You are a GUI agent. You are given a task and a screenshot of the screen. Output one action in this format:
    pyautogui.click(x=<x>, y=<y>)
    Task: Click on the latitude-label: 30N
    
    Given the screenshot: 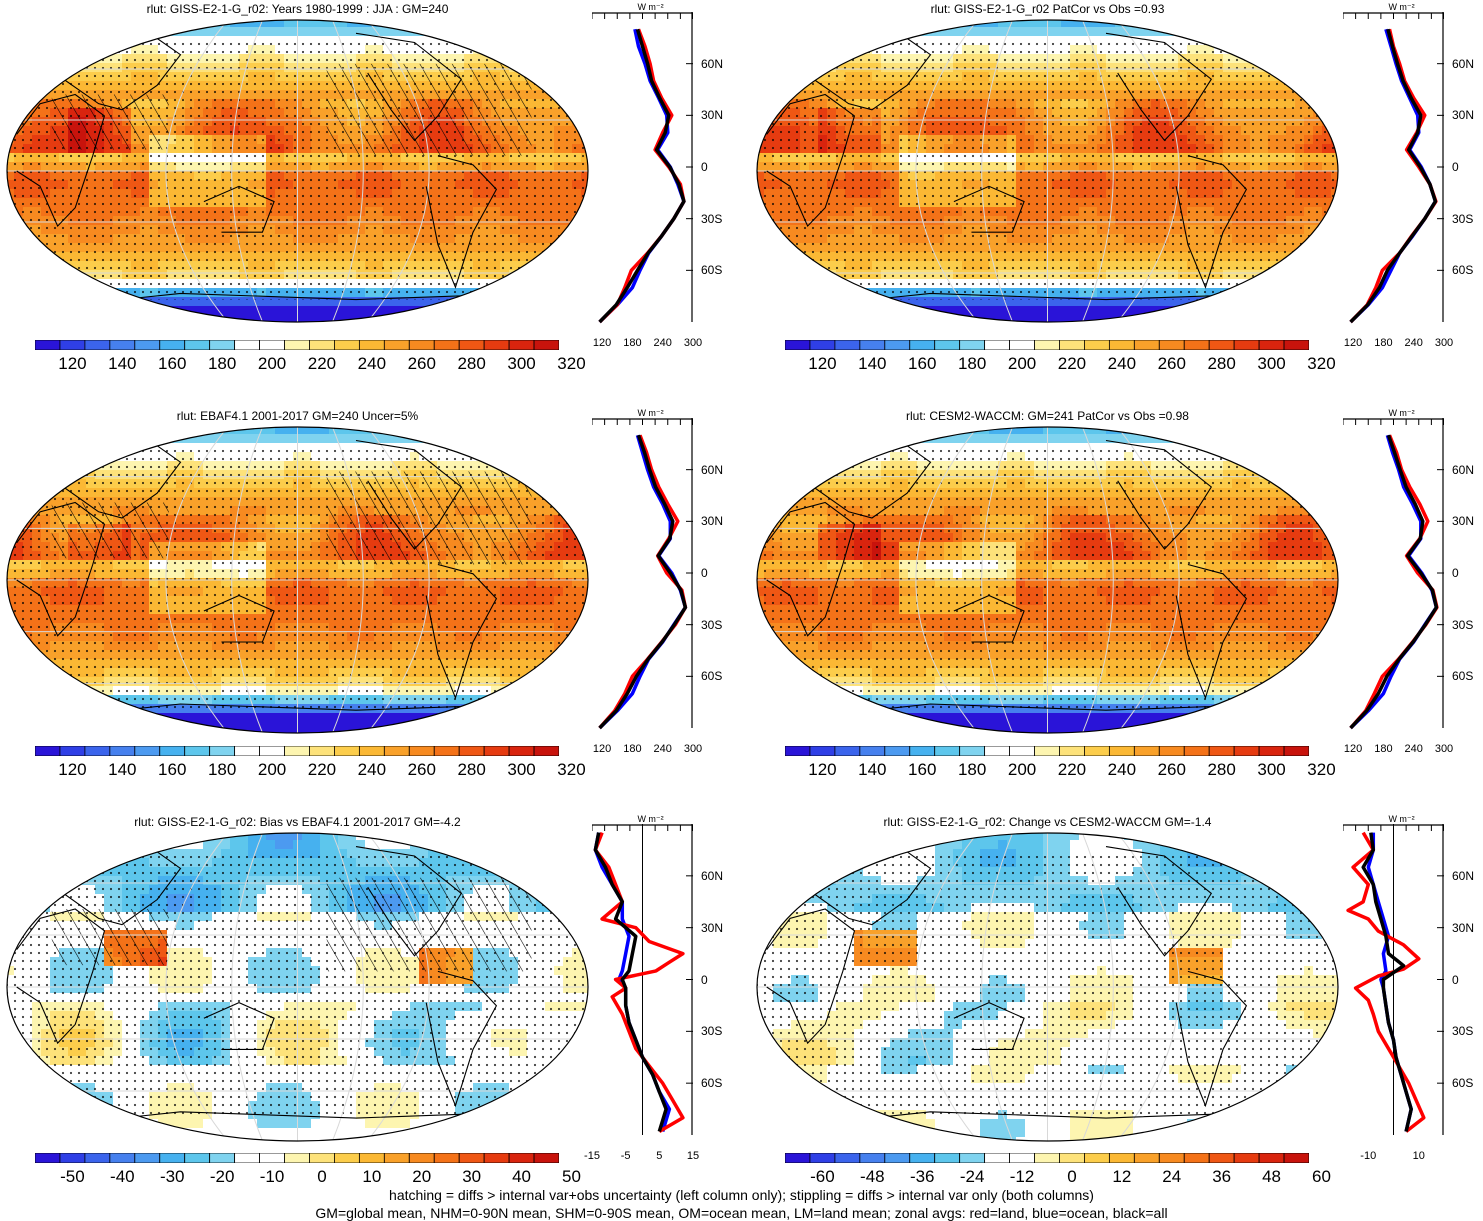 What is the action you would take?
    pyautogui.click(x=1463, y=927)
    